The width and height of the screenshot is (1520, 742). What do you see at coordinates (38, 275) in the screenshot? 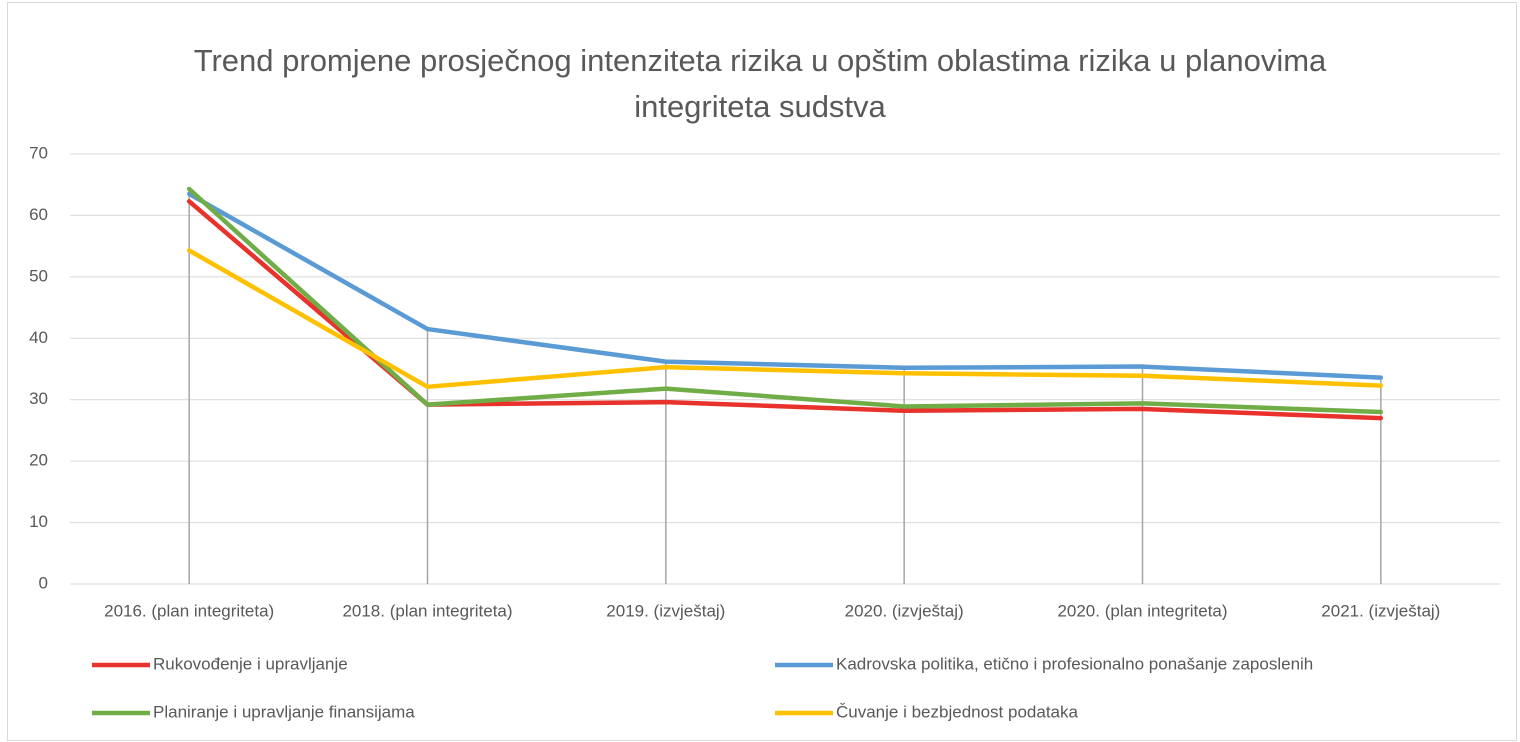
I see `y-tick-label: 50` at bounding box center [38, 275].